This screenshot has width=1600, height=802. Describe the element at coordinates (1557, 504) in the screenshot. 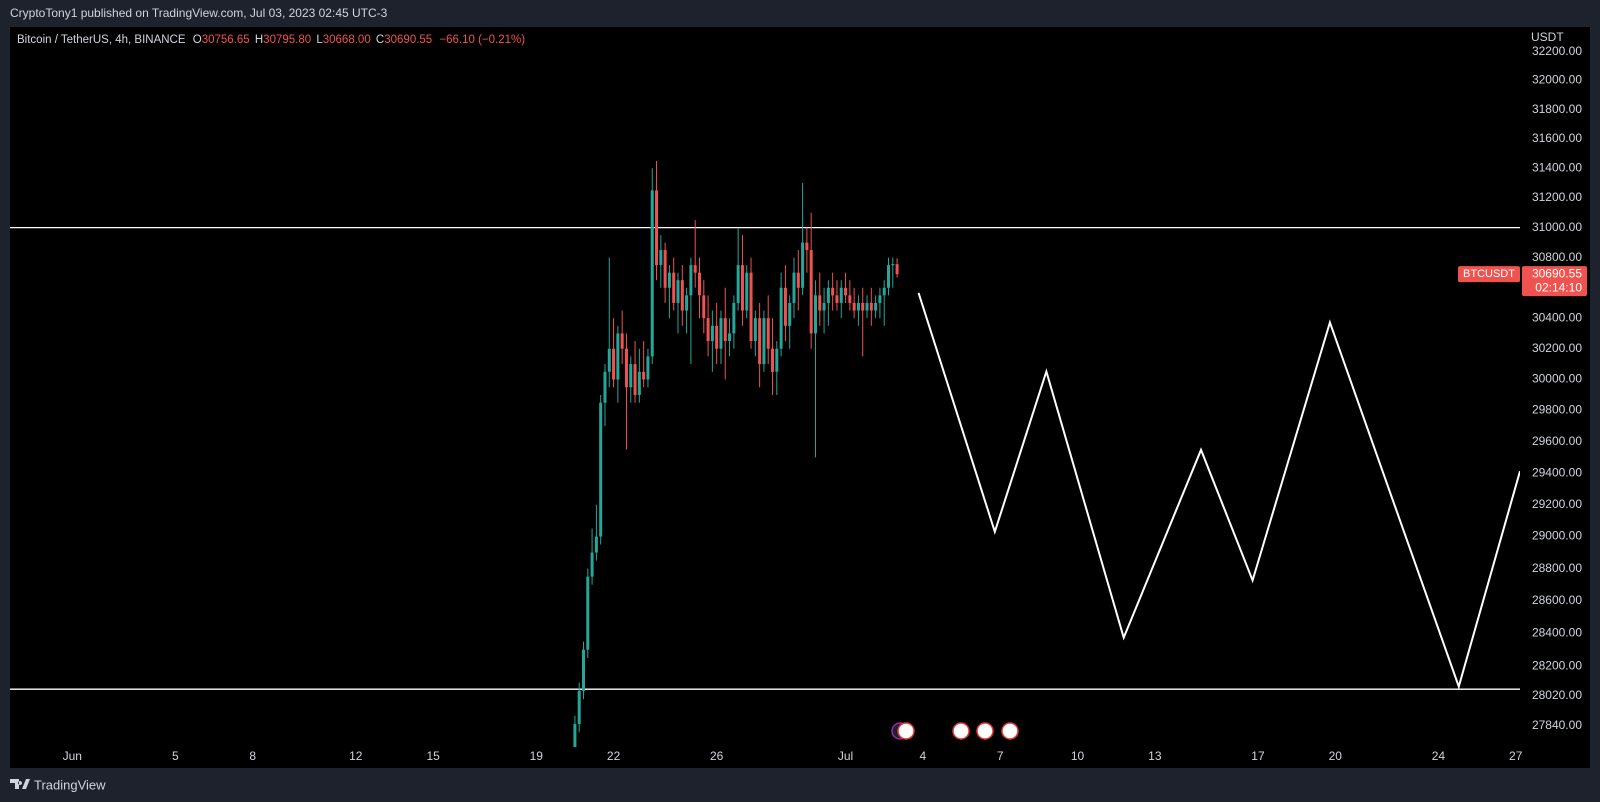

I see `y-tick-label: 29200.00` at that location.